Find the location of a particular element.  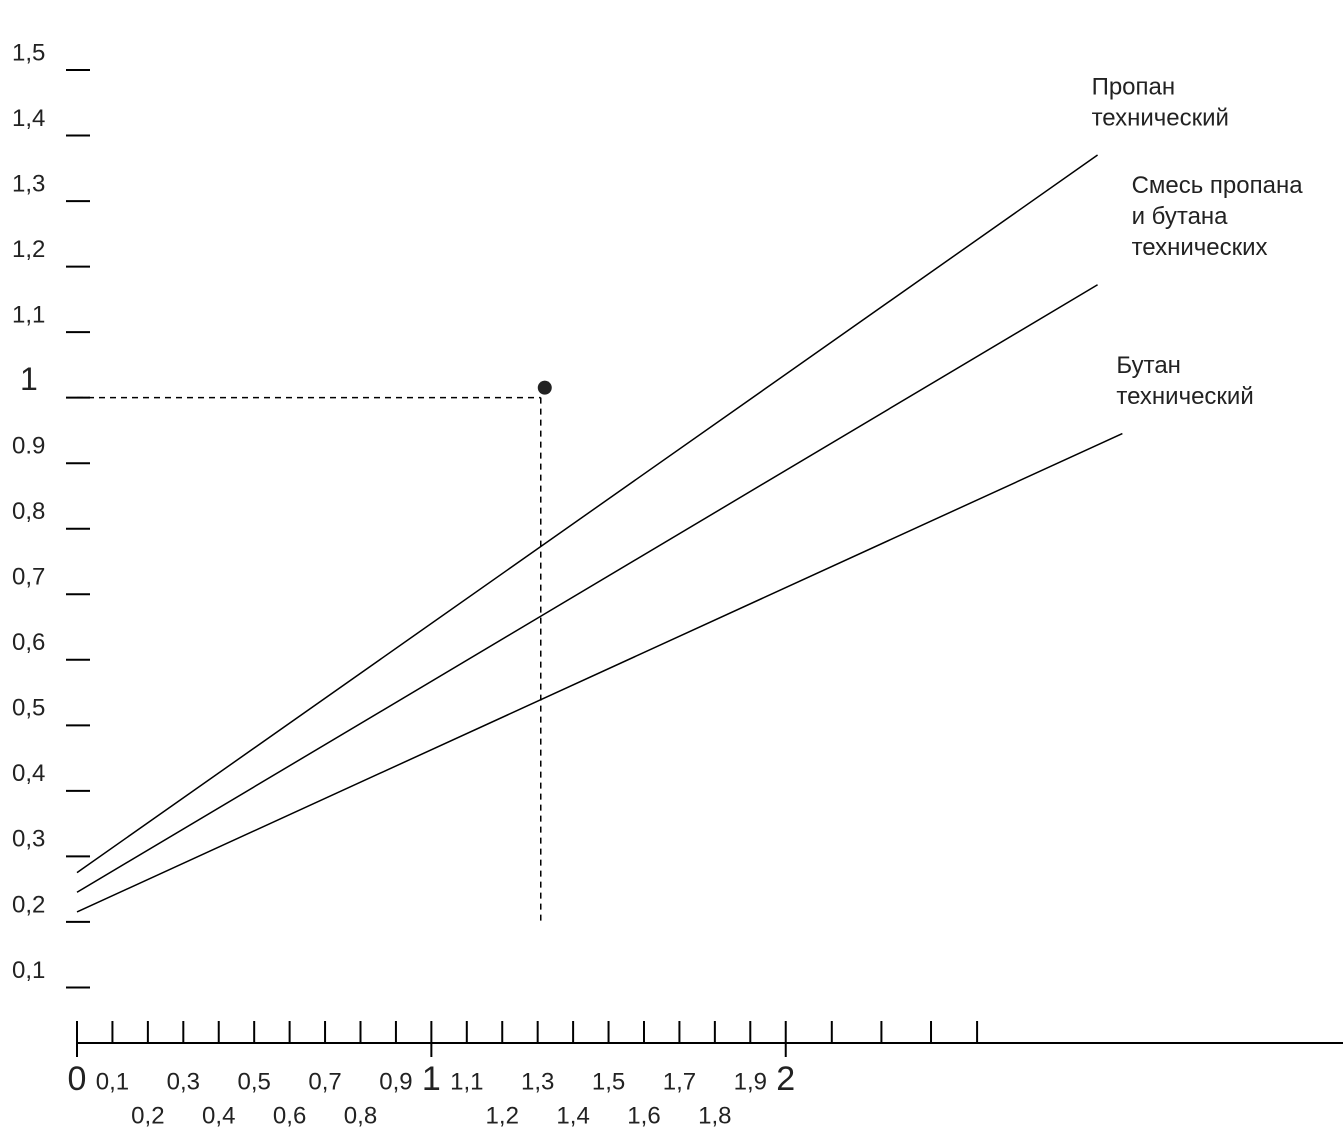

y-tick-label: 0,7 is located at coordinates (28, 577).